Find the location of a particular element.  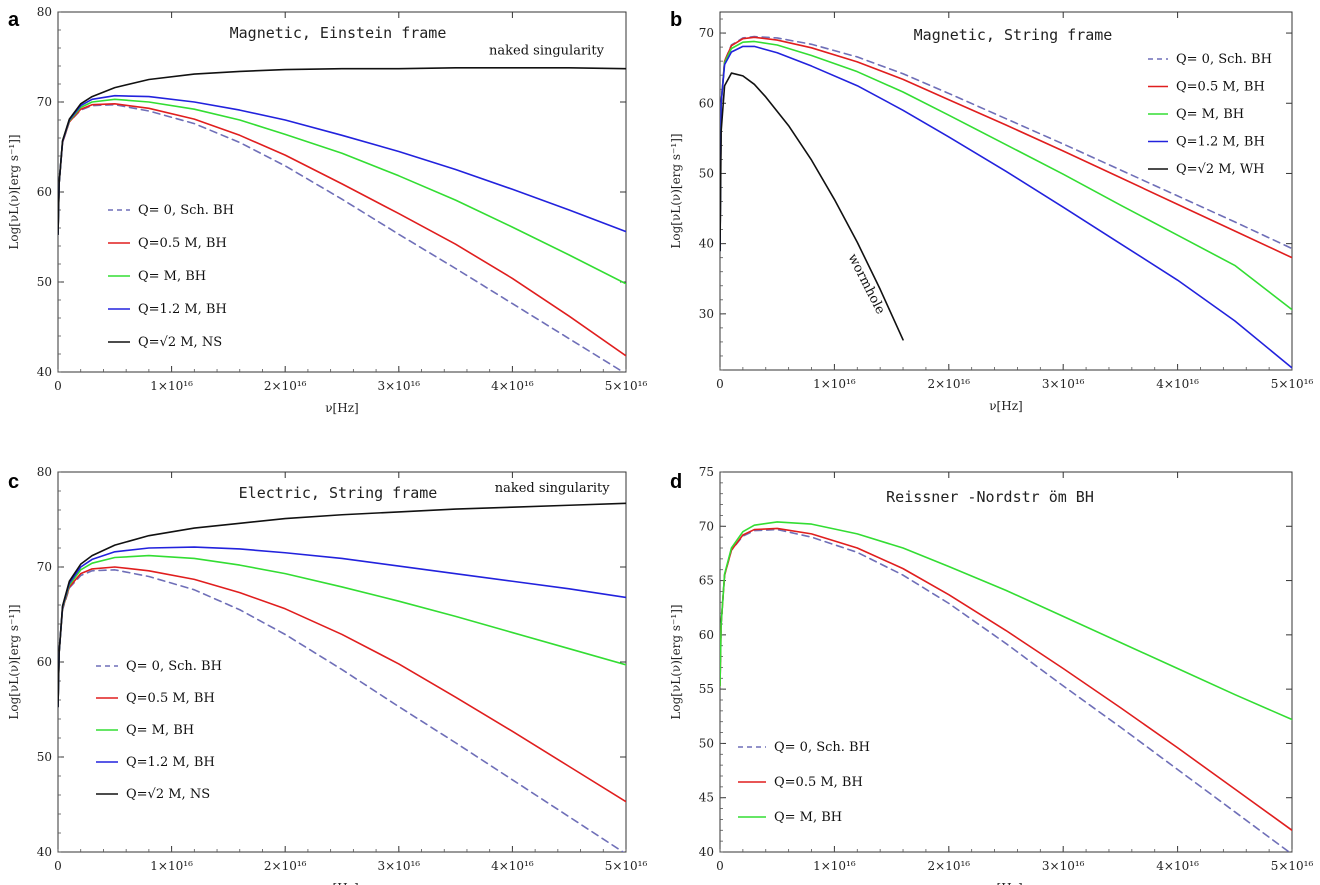

panel-letter: d is located at coordinates (676, 482).